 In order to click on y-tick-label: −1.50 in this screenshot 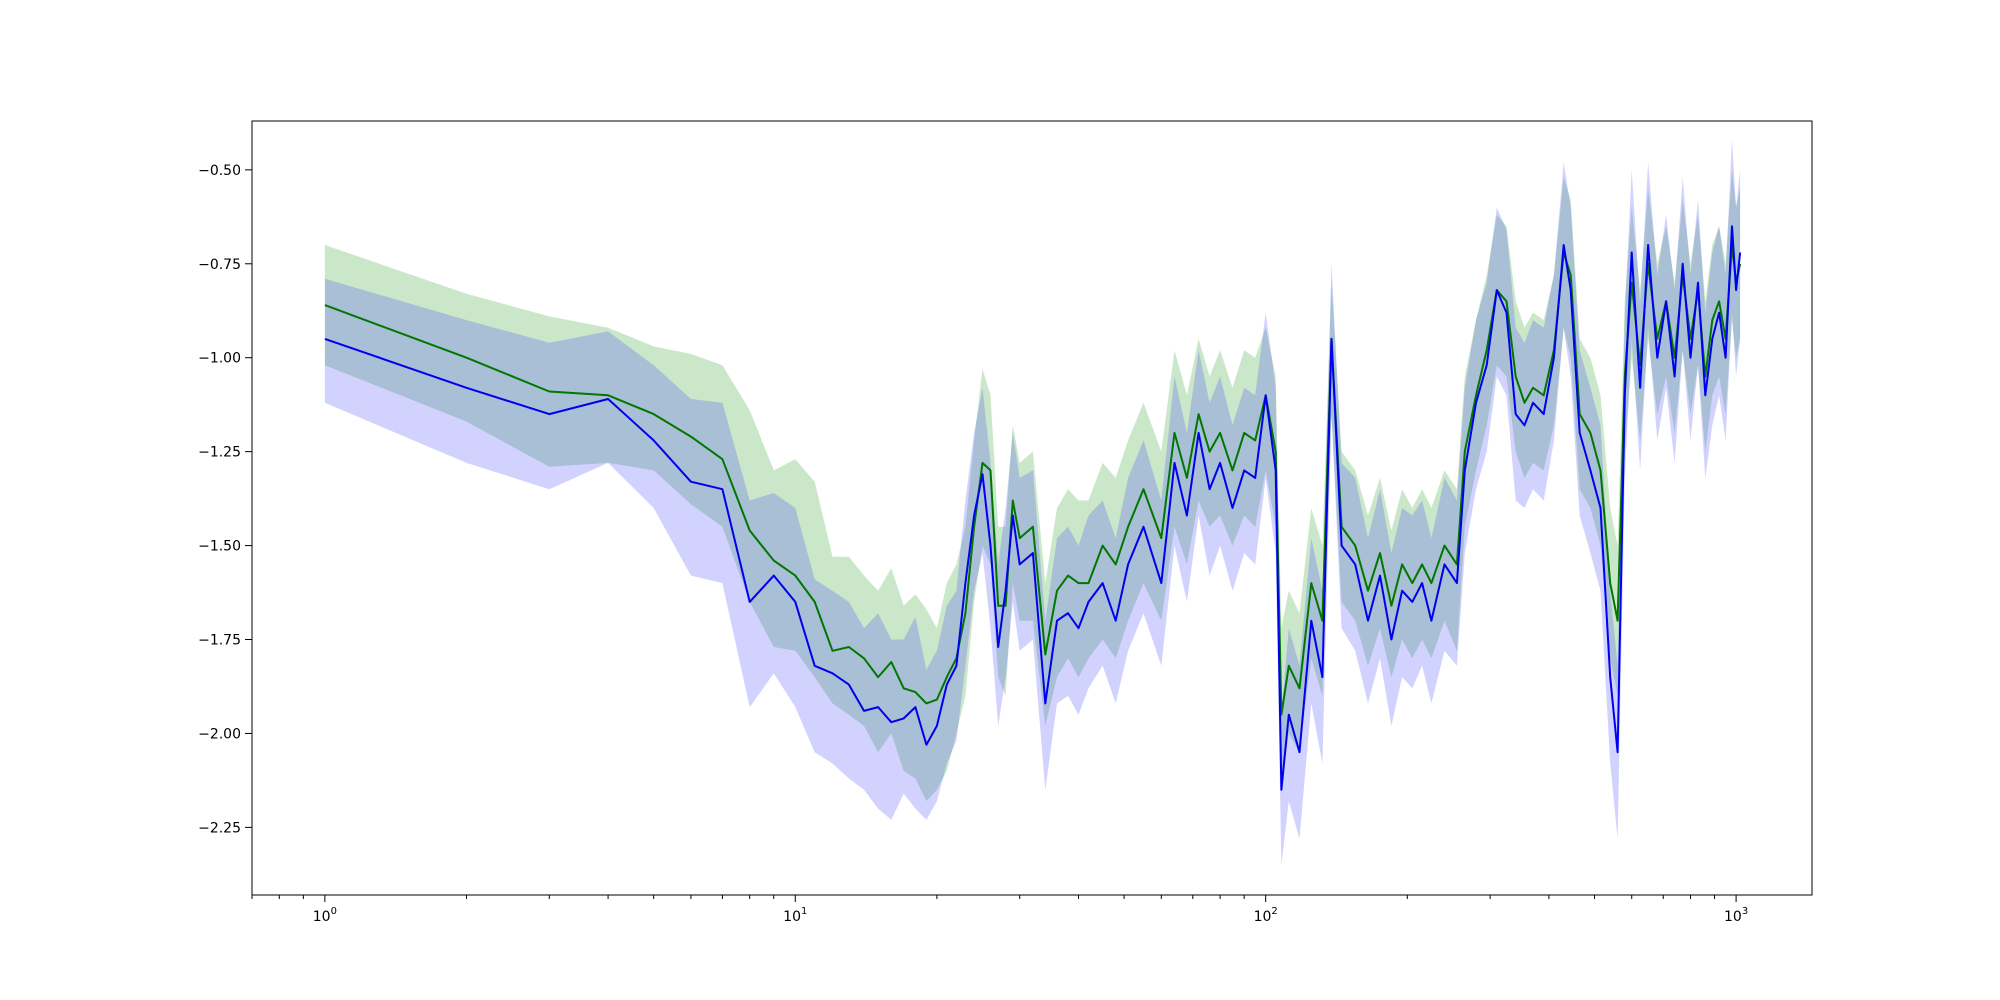, I will do `click(219, 547)`.